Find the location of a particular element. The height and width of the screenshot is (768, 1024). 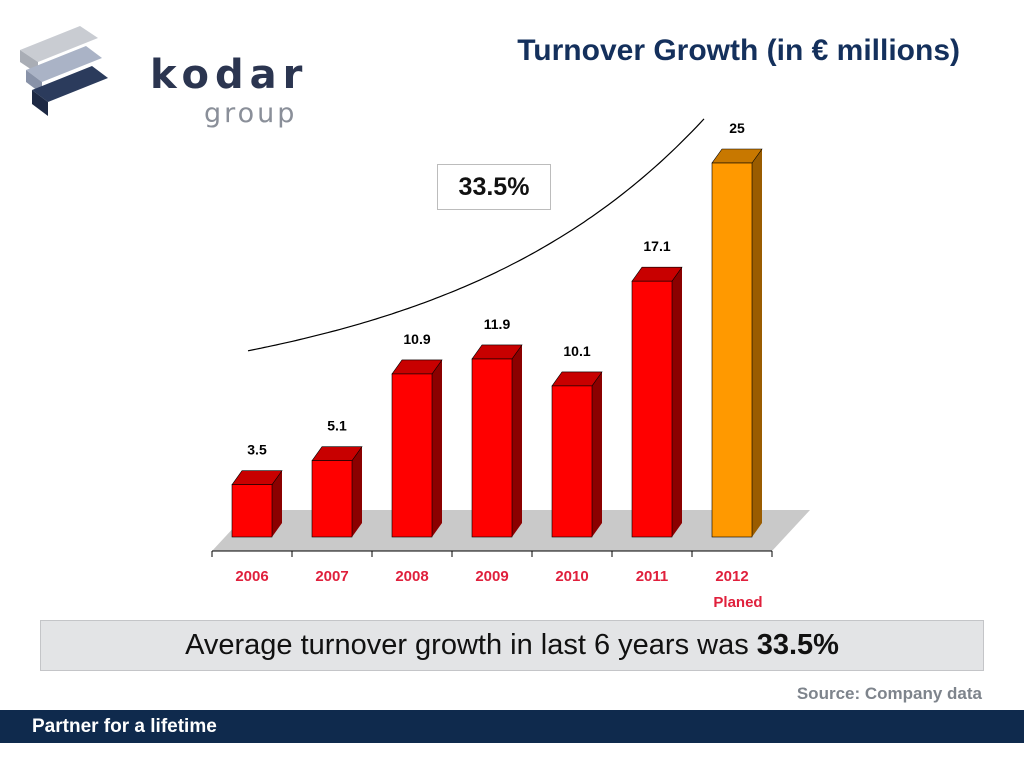

footer-bar: Partner for a lifetime is located at coordinates (512, 726).